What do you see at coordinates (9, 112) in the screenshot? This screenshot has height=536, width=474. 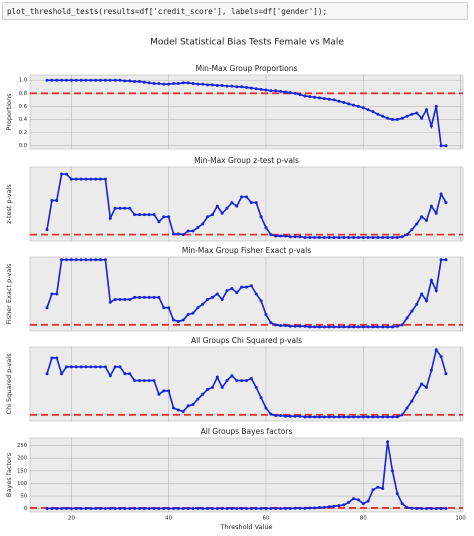 I see `y-axis-label: Proportions` at bounding box center [9, 112].